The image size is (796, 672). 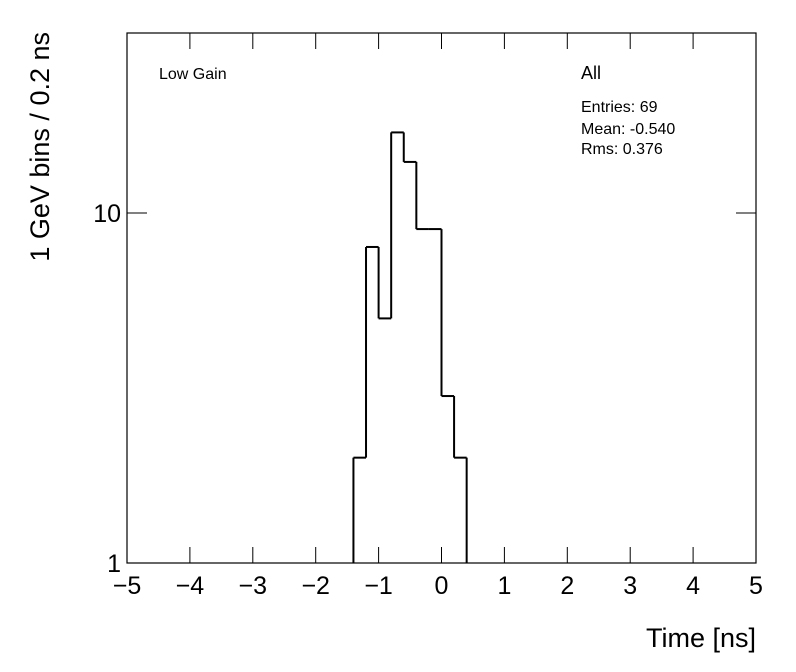 I want to click on y-tick-label: 1, so click(x=114, y=564).